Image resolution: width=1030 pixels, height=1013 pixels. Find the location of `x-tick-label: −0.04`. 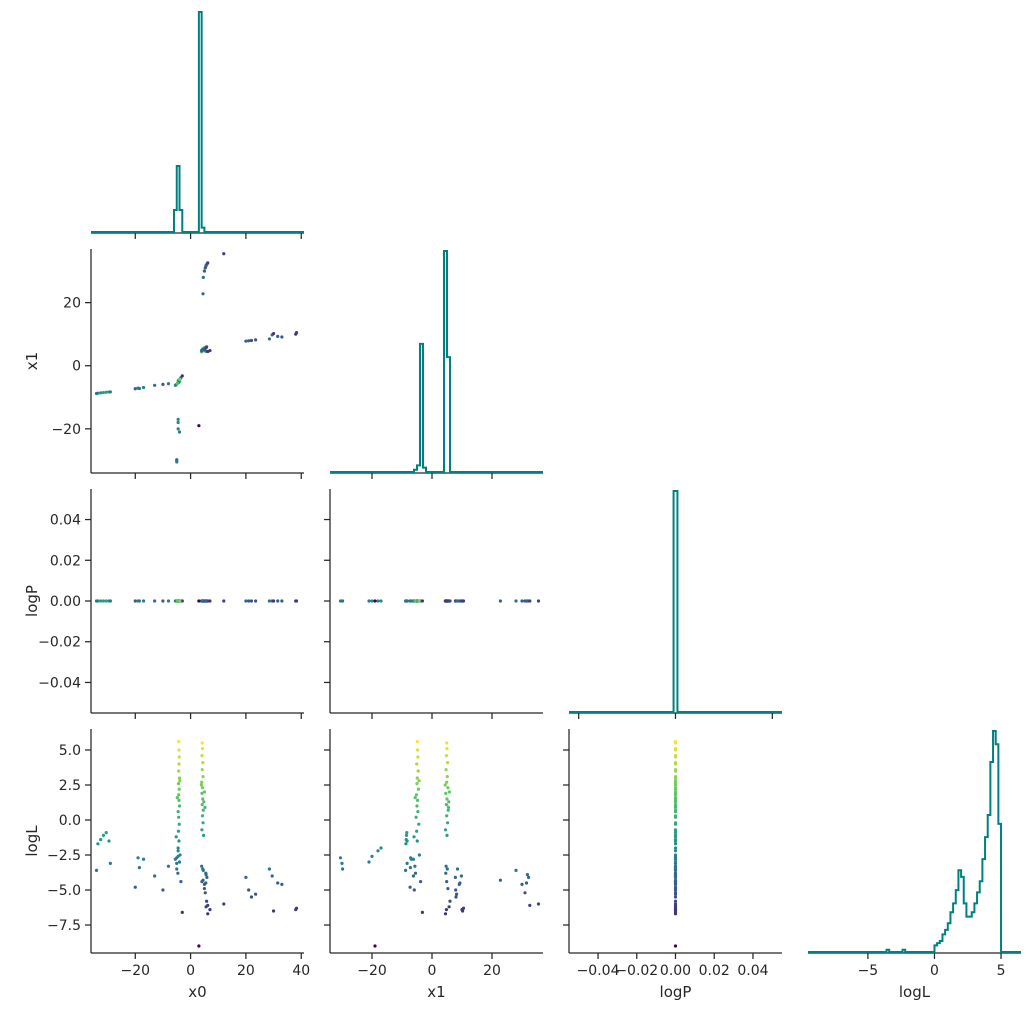

x-tick-label: −0.04 is located at coordinates (598, 971).